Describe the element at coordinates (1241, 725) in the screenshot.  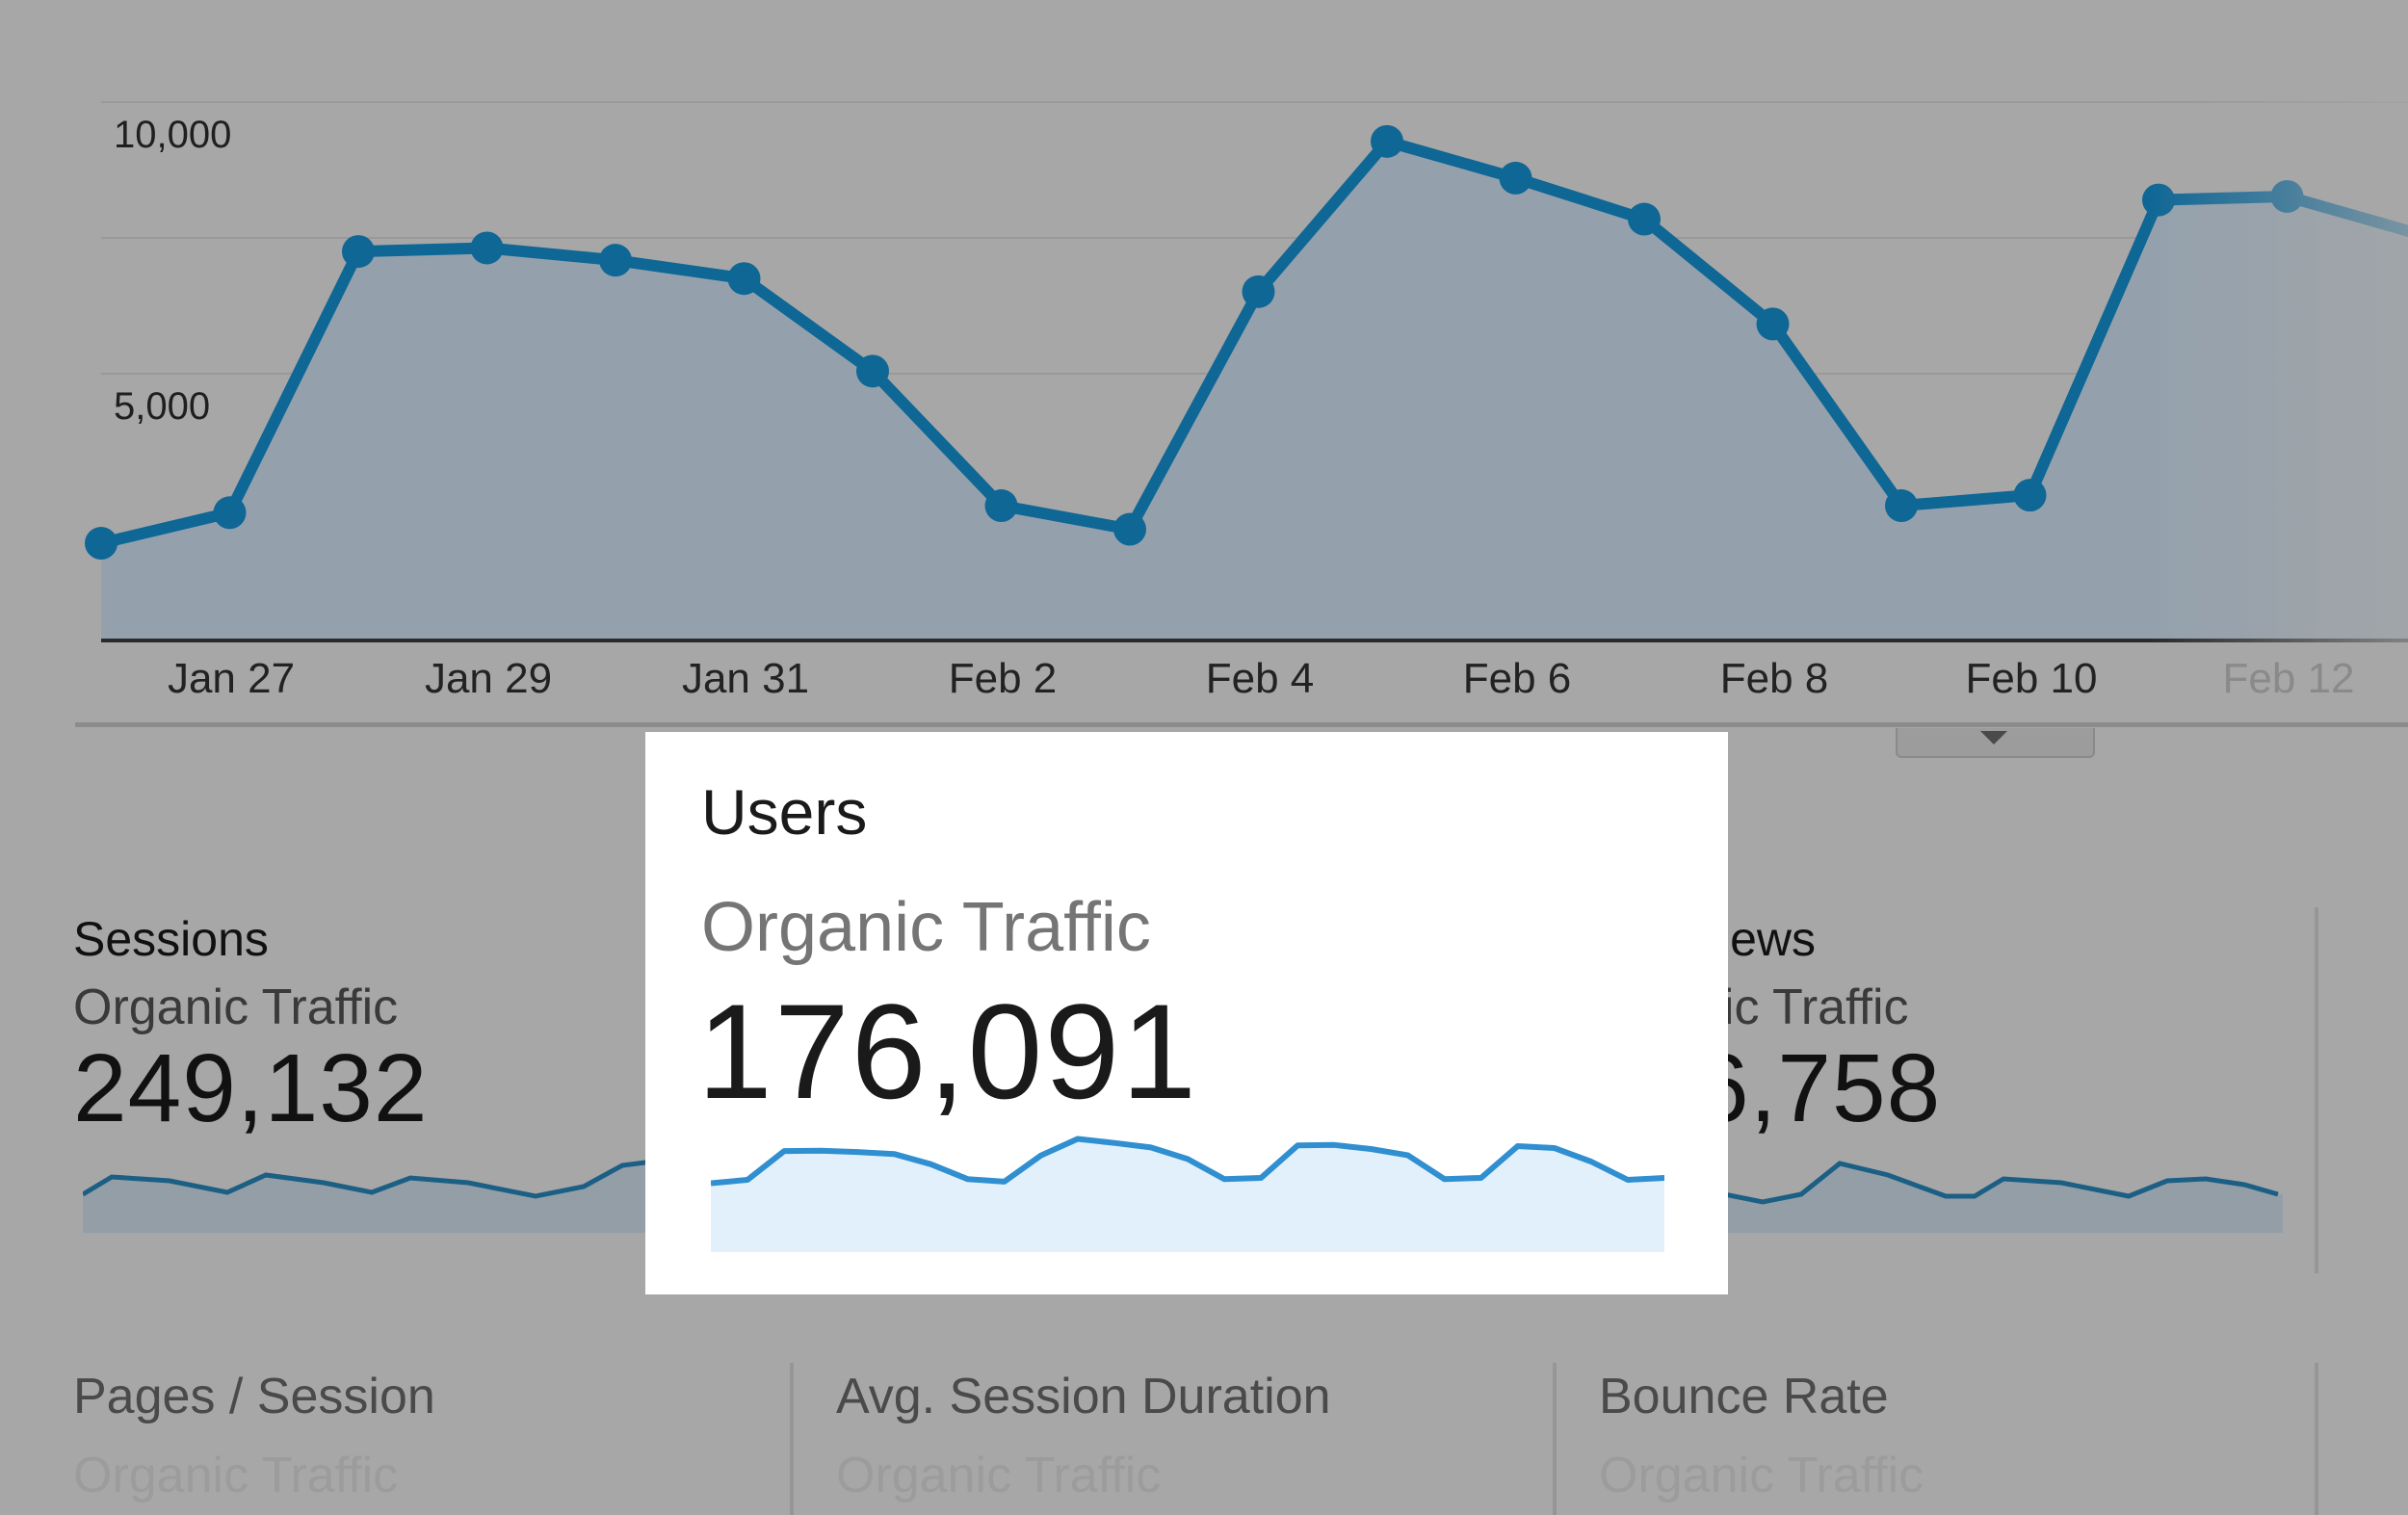
I see `chart-bottom-rule` at that location.